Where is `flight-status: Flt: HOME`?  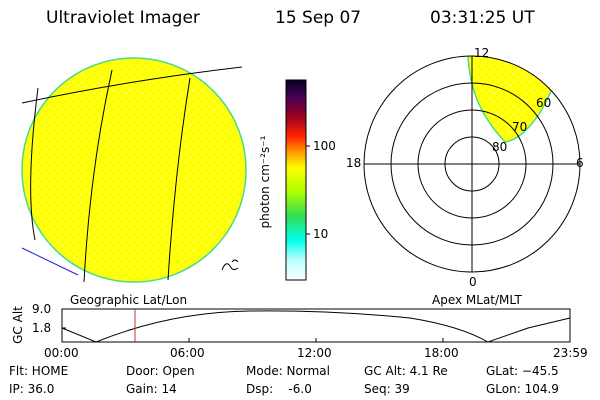 flight-status: Flt: HOME is located at coordinates (39, 371).